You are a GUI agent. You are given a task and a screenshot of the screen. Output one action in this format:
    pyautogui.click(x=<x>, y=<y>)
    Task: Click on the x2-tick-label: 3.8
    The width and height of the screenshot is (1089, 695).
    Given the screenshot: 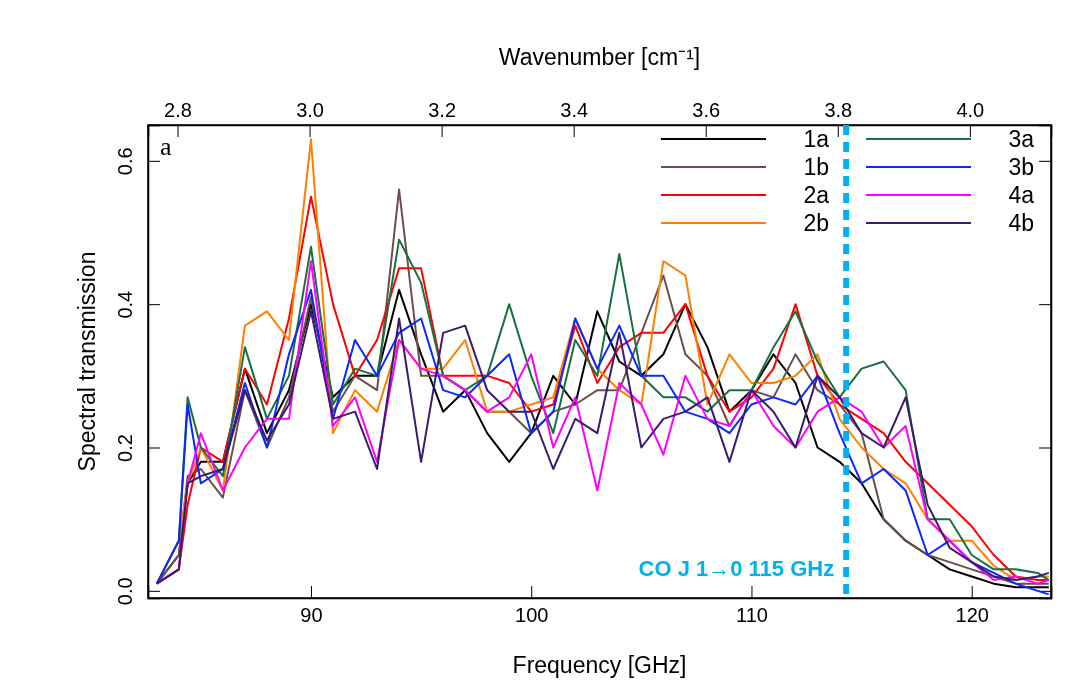 What is the action you would take?
    pyautogui.click(x=838, y=110)
    